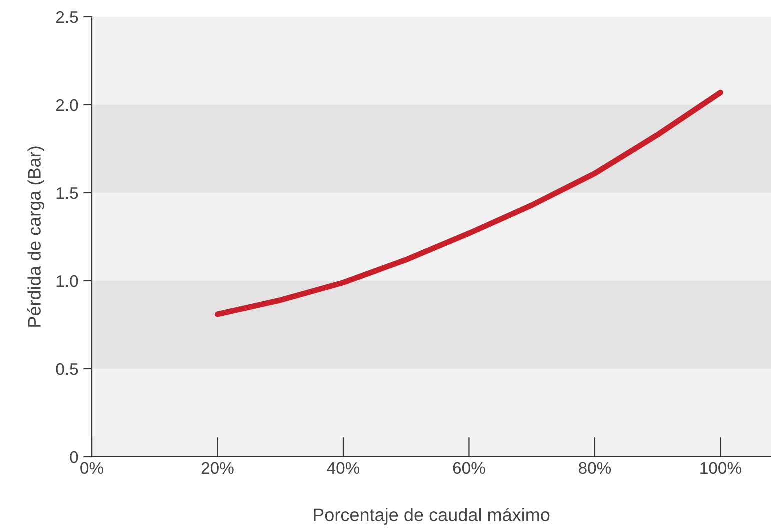  I want to click on x-tick-label: 60%, so click(469, 468).